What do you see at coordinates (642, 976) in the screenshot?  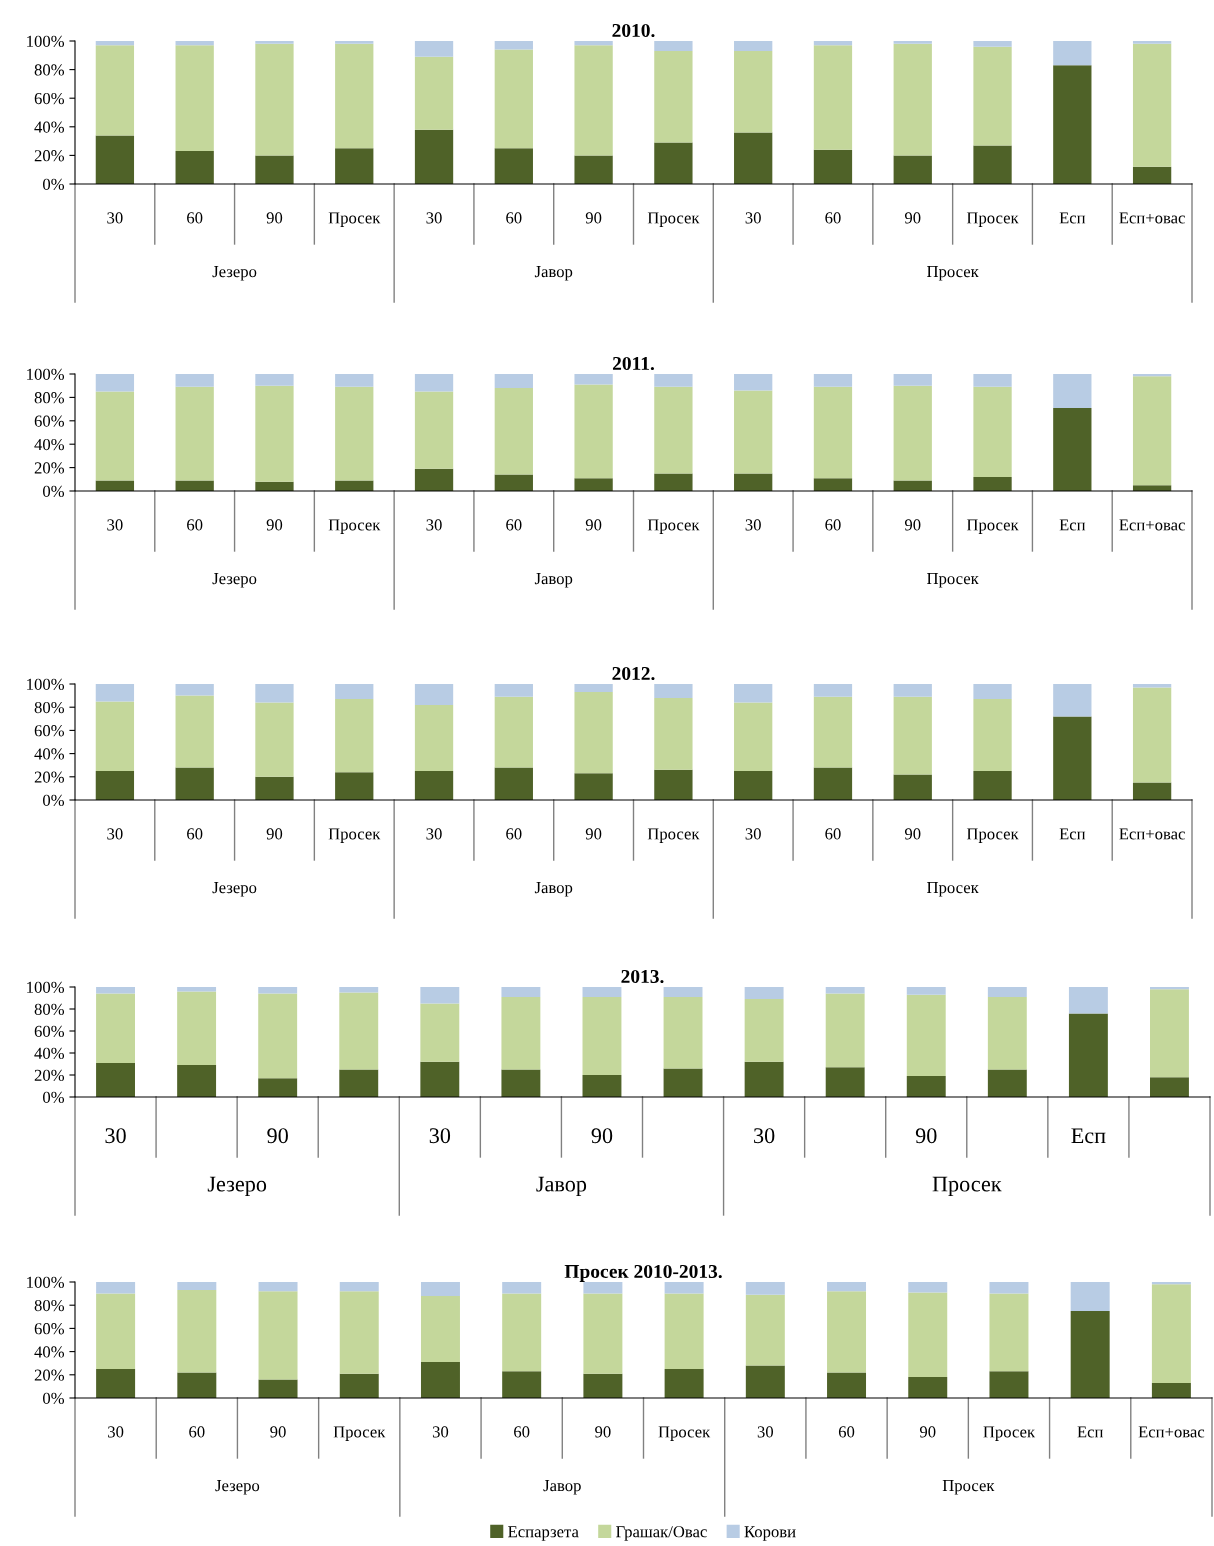 I see `chart-title: 2013.` at bounding box center [642, 976].